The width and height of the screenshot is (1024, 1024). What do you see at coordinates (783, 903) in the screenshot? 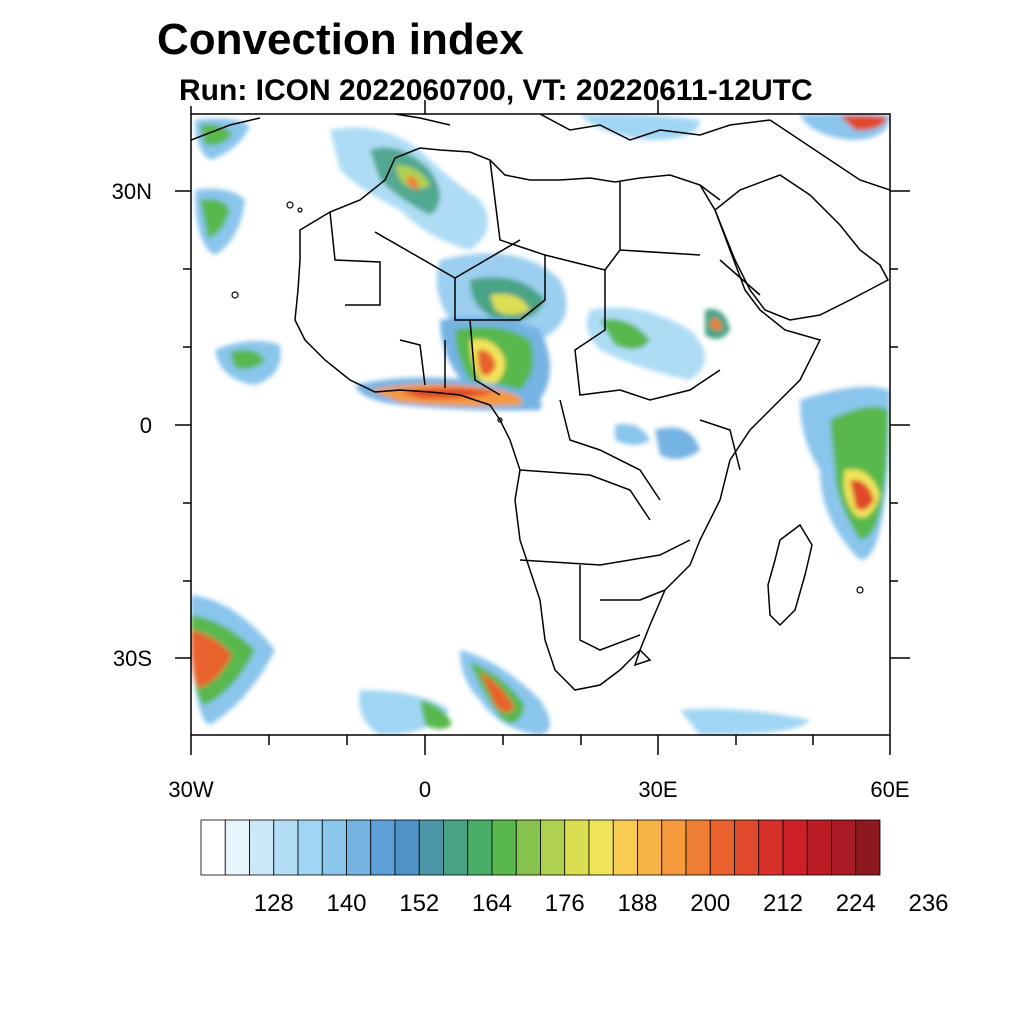
I see `colorbar-tick-label: 212` at bounding box center [783, 903].